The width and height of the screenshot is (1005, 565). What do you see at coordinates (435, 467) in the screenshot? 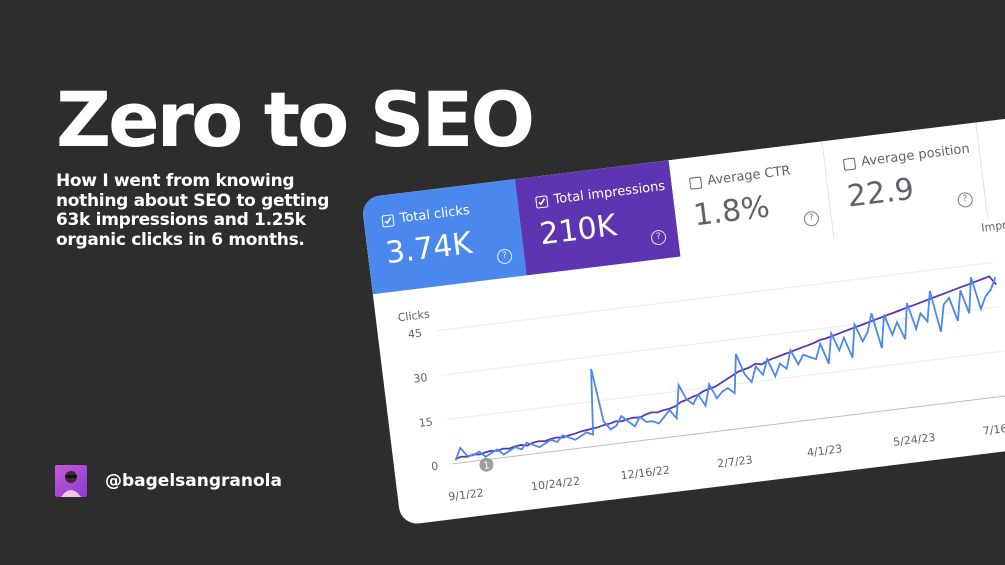
I see `y-tick-label: 0` at bounding box center [435, 467].